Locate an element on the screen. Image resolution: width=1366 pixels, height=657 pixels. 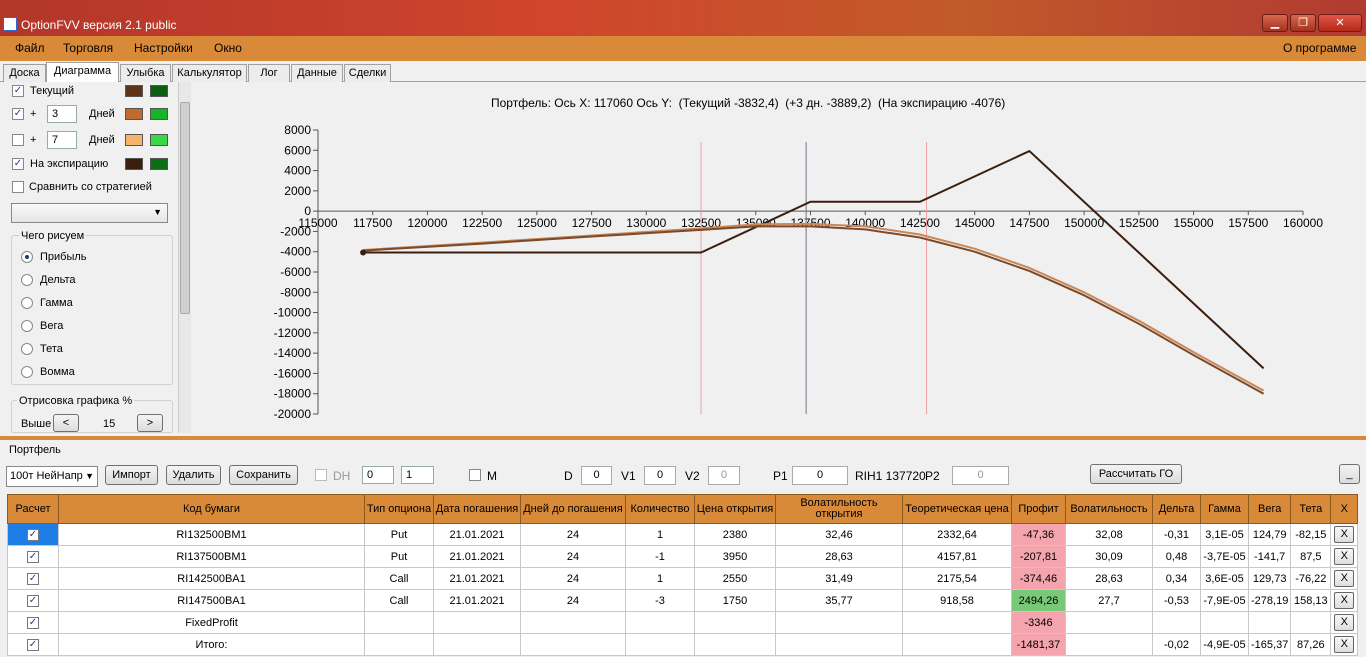
column-header: Волатильность открытия is located at coordinates (839, 509).